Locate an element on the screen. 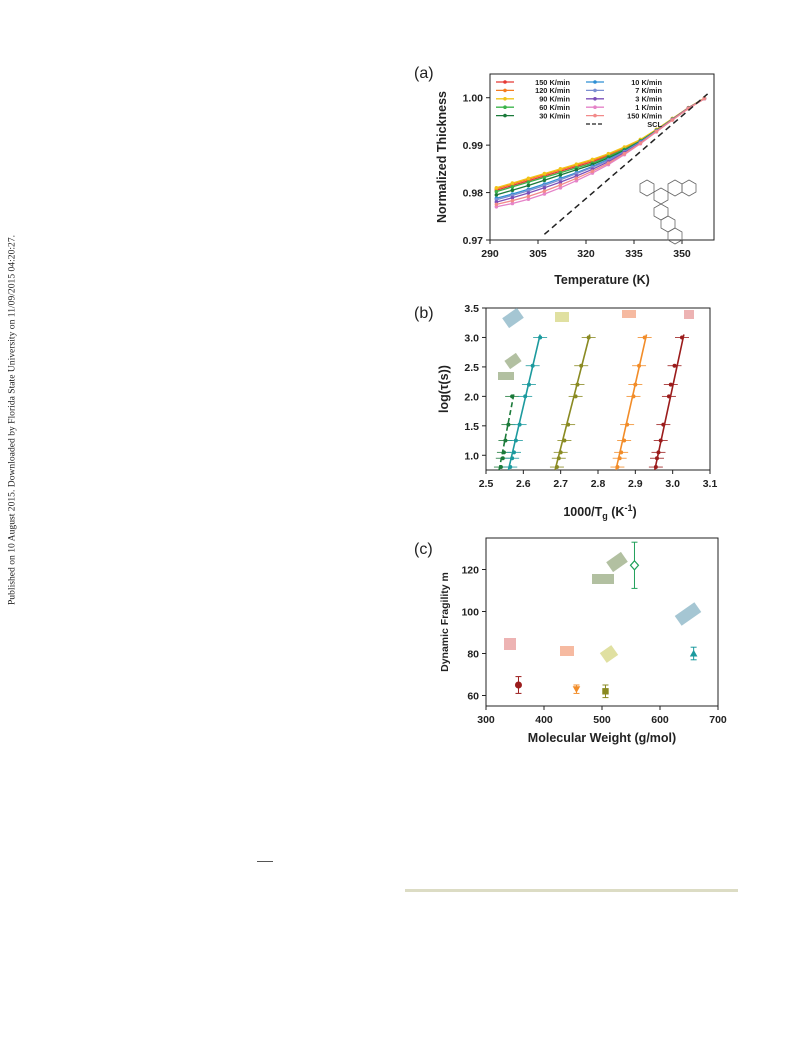 The width and height of the screenshot is (793, 1039). panel-a-label: (a) is located at coordinates (424, 73).